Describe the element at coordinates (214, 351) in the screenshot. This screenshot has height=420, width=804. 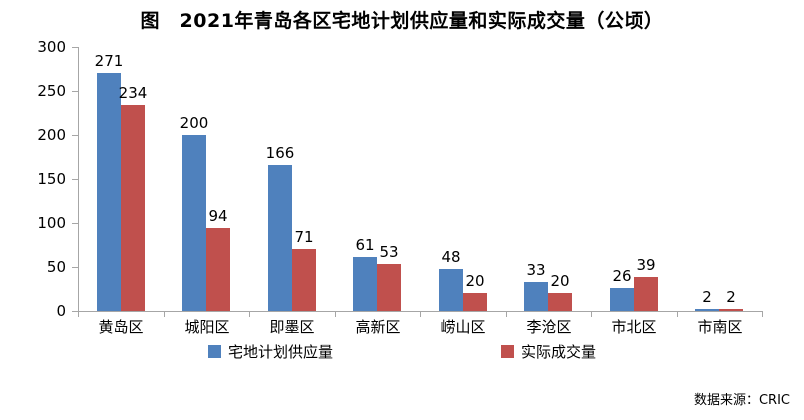
I see `legend-swatch-supply` at that location.